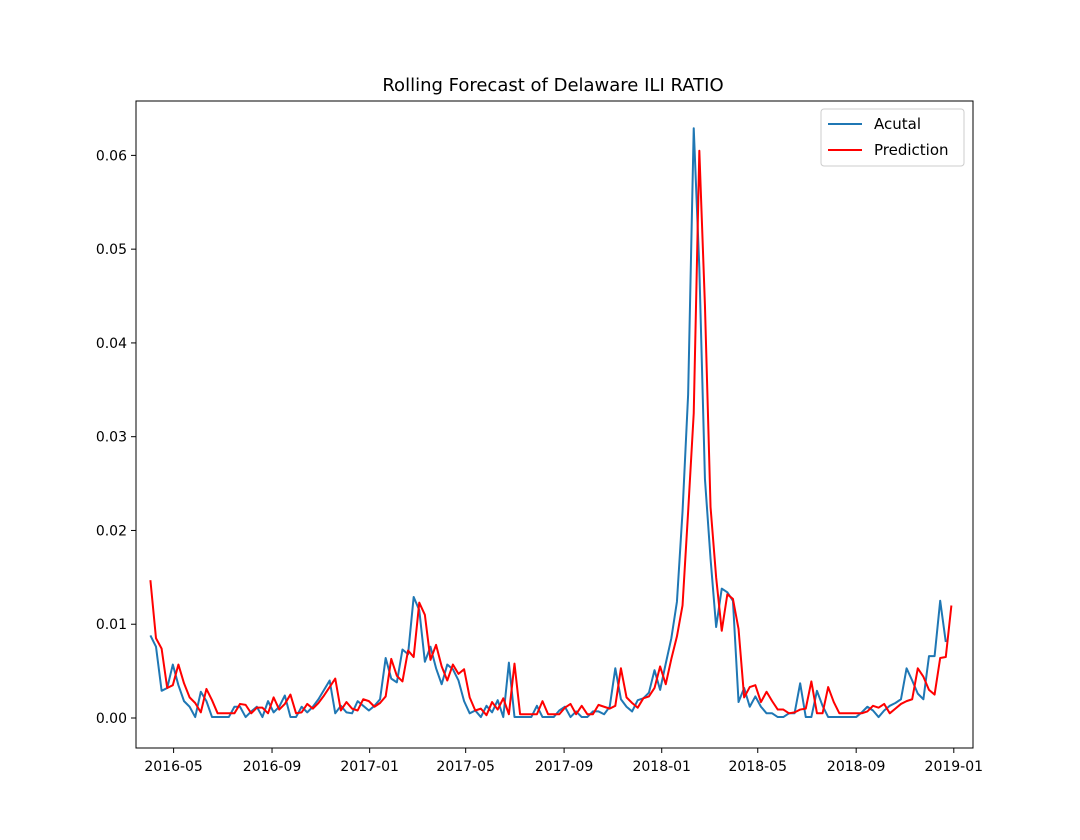 The image size is (1080, 840). What do you see at coordinates (552, 85) in the screenshot?
I see `chart-title: Rolling Forecast of Delaware ILI RATIO` at bounding box center [552, 85].